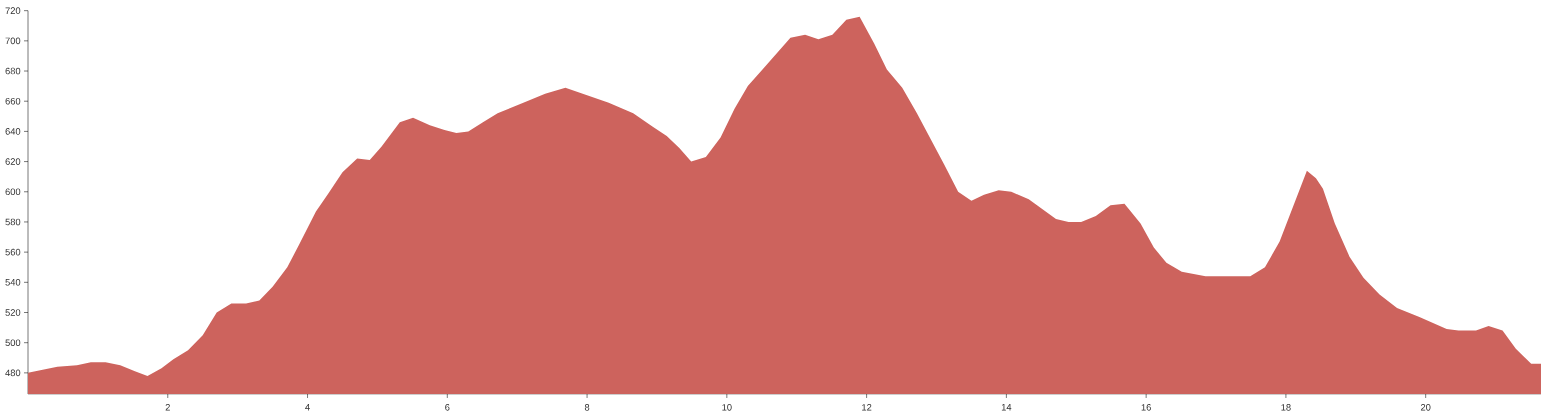 The width and height of the screenshot is (1541, 415). Describe the element at coordinates (1286, 407) in the screenshot. I see `x-tick-label: 18` at that location.